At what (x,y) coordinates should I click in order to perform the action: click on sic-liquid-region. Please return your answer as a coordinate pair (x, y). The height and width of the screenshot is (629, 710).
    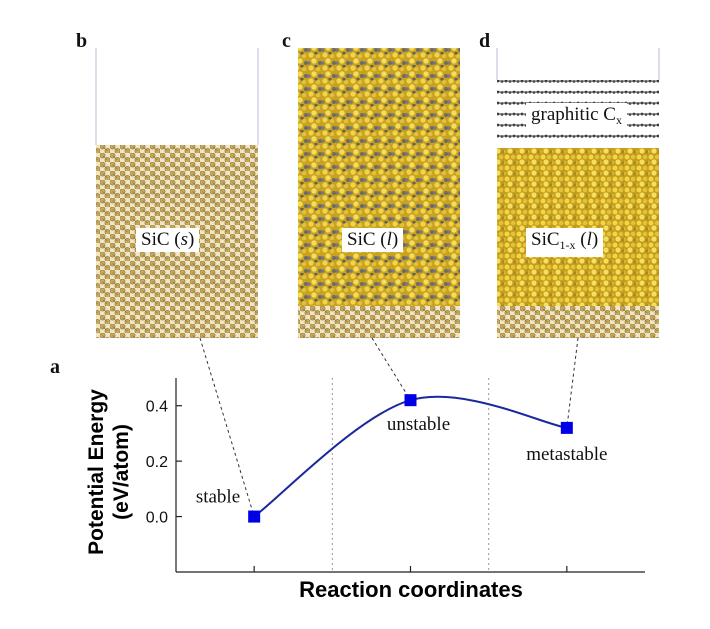
    Looking at the image, I should click on (379, 177).